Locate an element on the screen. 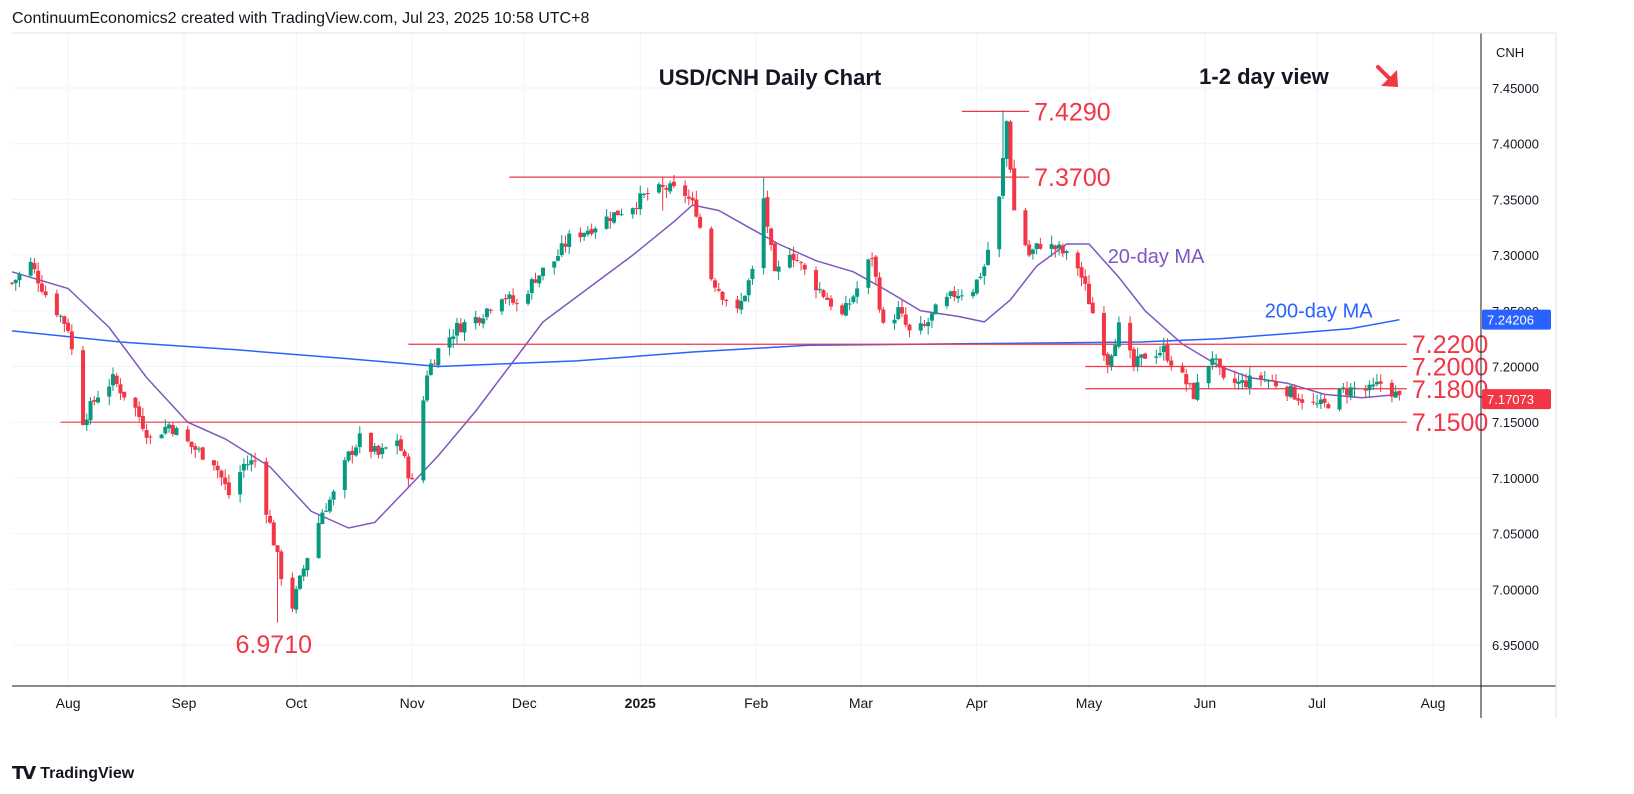 The image size is (1634, 794). time-axis: Aug Sep Oct Nov Dec 2025 Feb Mar Apr May Jun Jul Aug is located at coordinates (751, 703).